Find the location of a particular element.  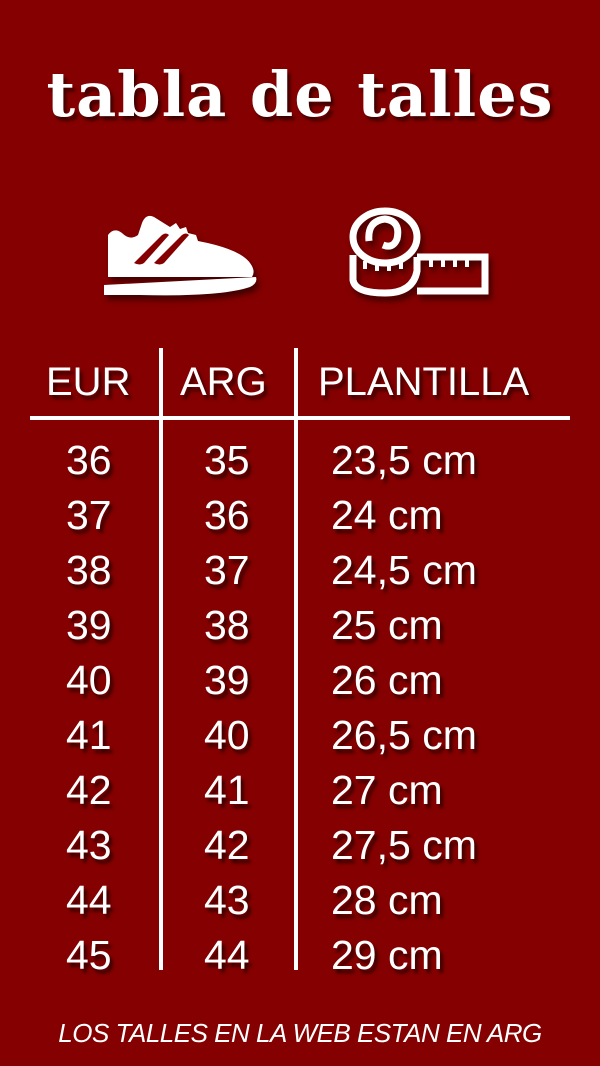

plantilla-cell: 27 cm is located at coordinates (387, 790).